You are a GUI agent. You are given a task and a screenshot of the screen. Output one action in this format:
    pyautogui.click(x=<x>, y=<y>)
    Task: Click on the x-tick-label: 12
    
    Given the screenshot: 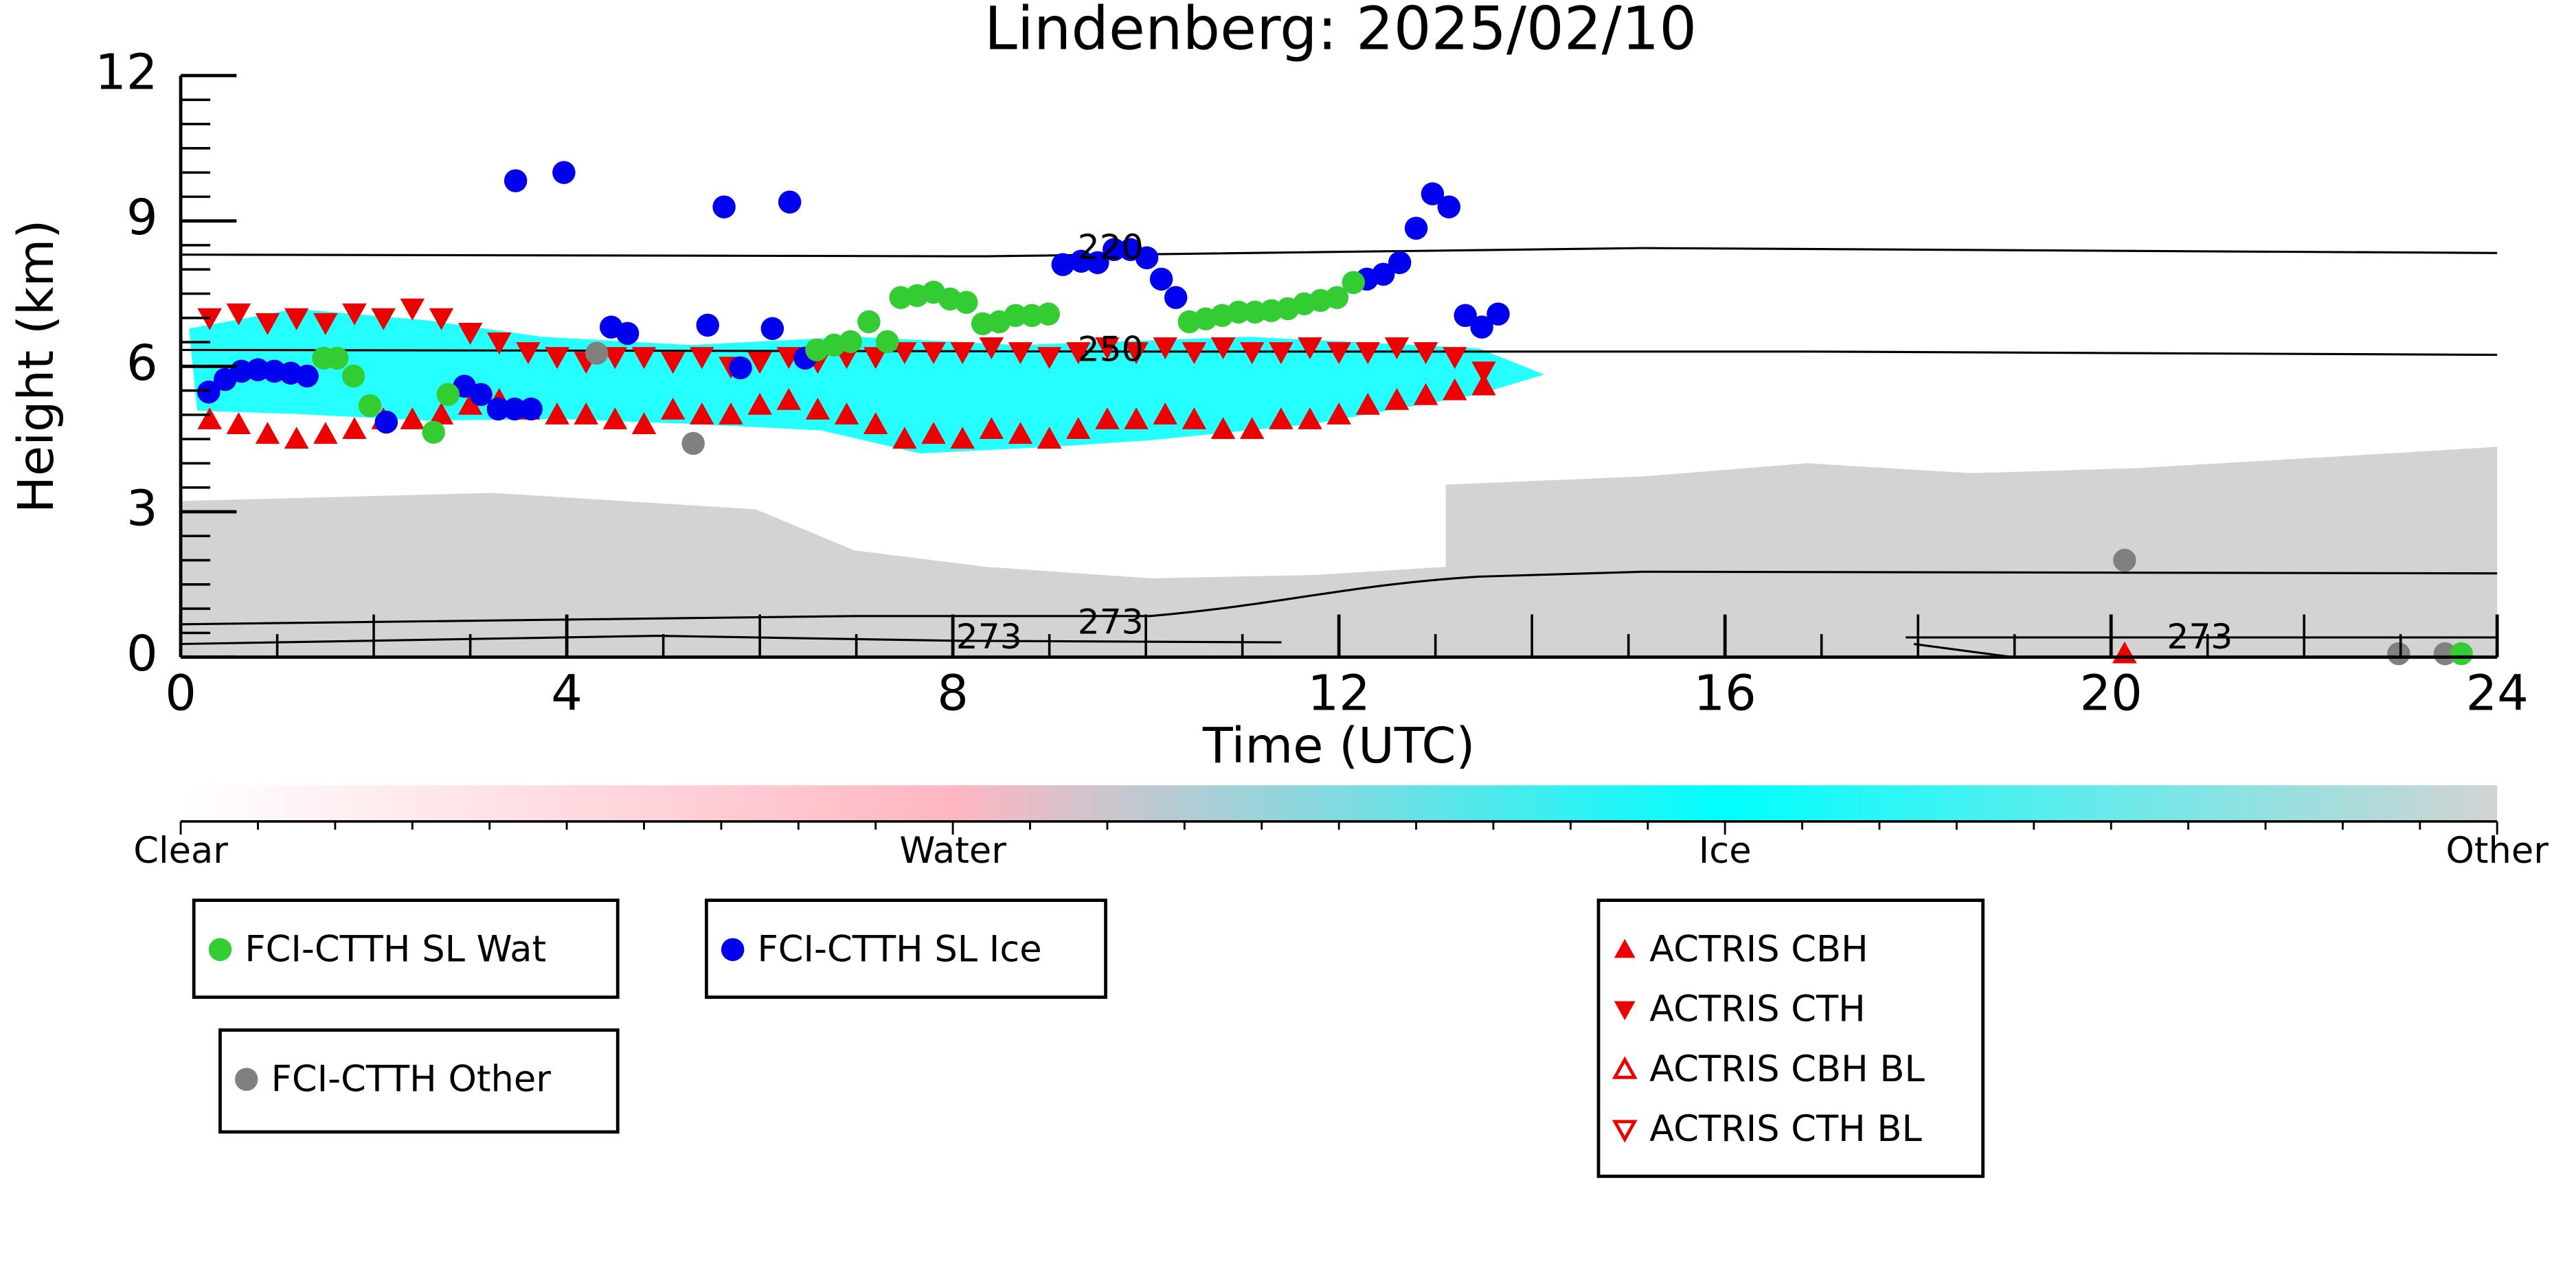 What is the action you would take?
    pyautogui.click(x=1338, y=693)
    